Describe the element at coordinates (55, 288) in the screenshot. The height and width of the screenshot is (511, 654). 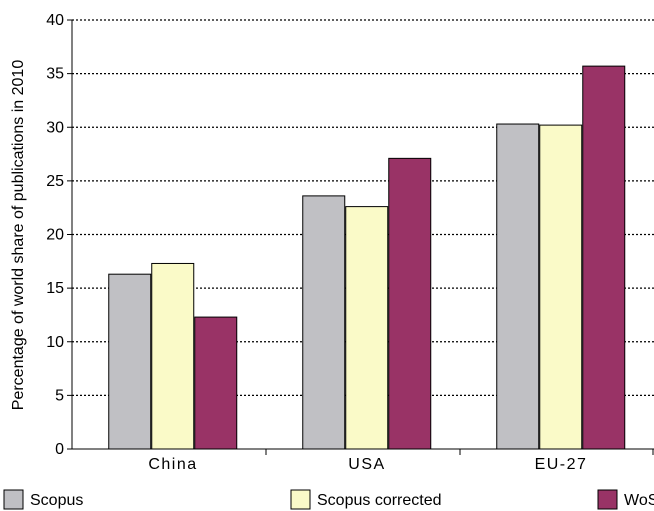
I see `y-tick-label: 15` at that location.